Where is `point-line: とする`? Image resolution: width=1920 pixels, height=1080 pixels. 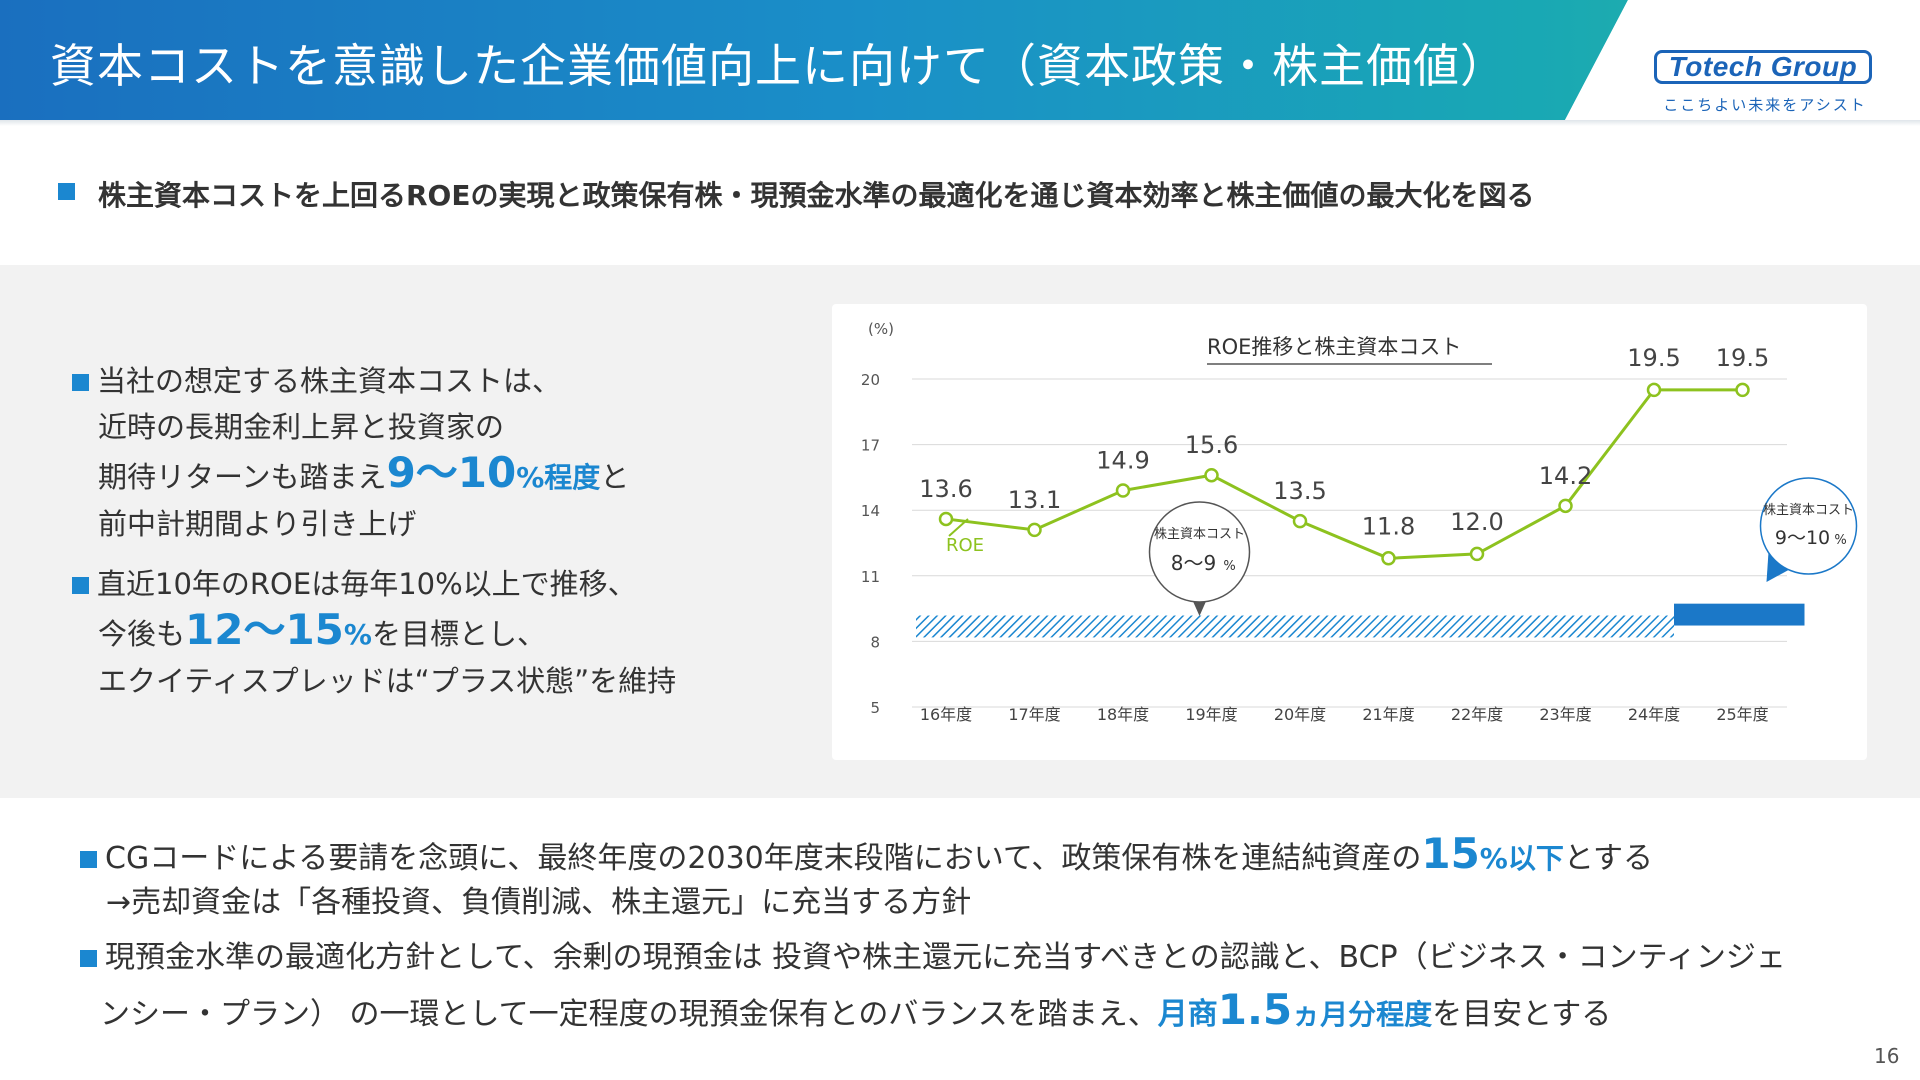
point-line: とする is located at coordinates (1608, 858).